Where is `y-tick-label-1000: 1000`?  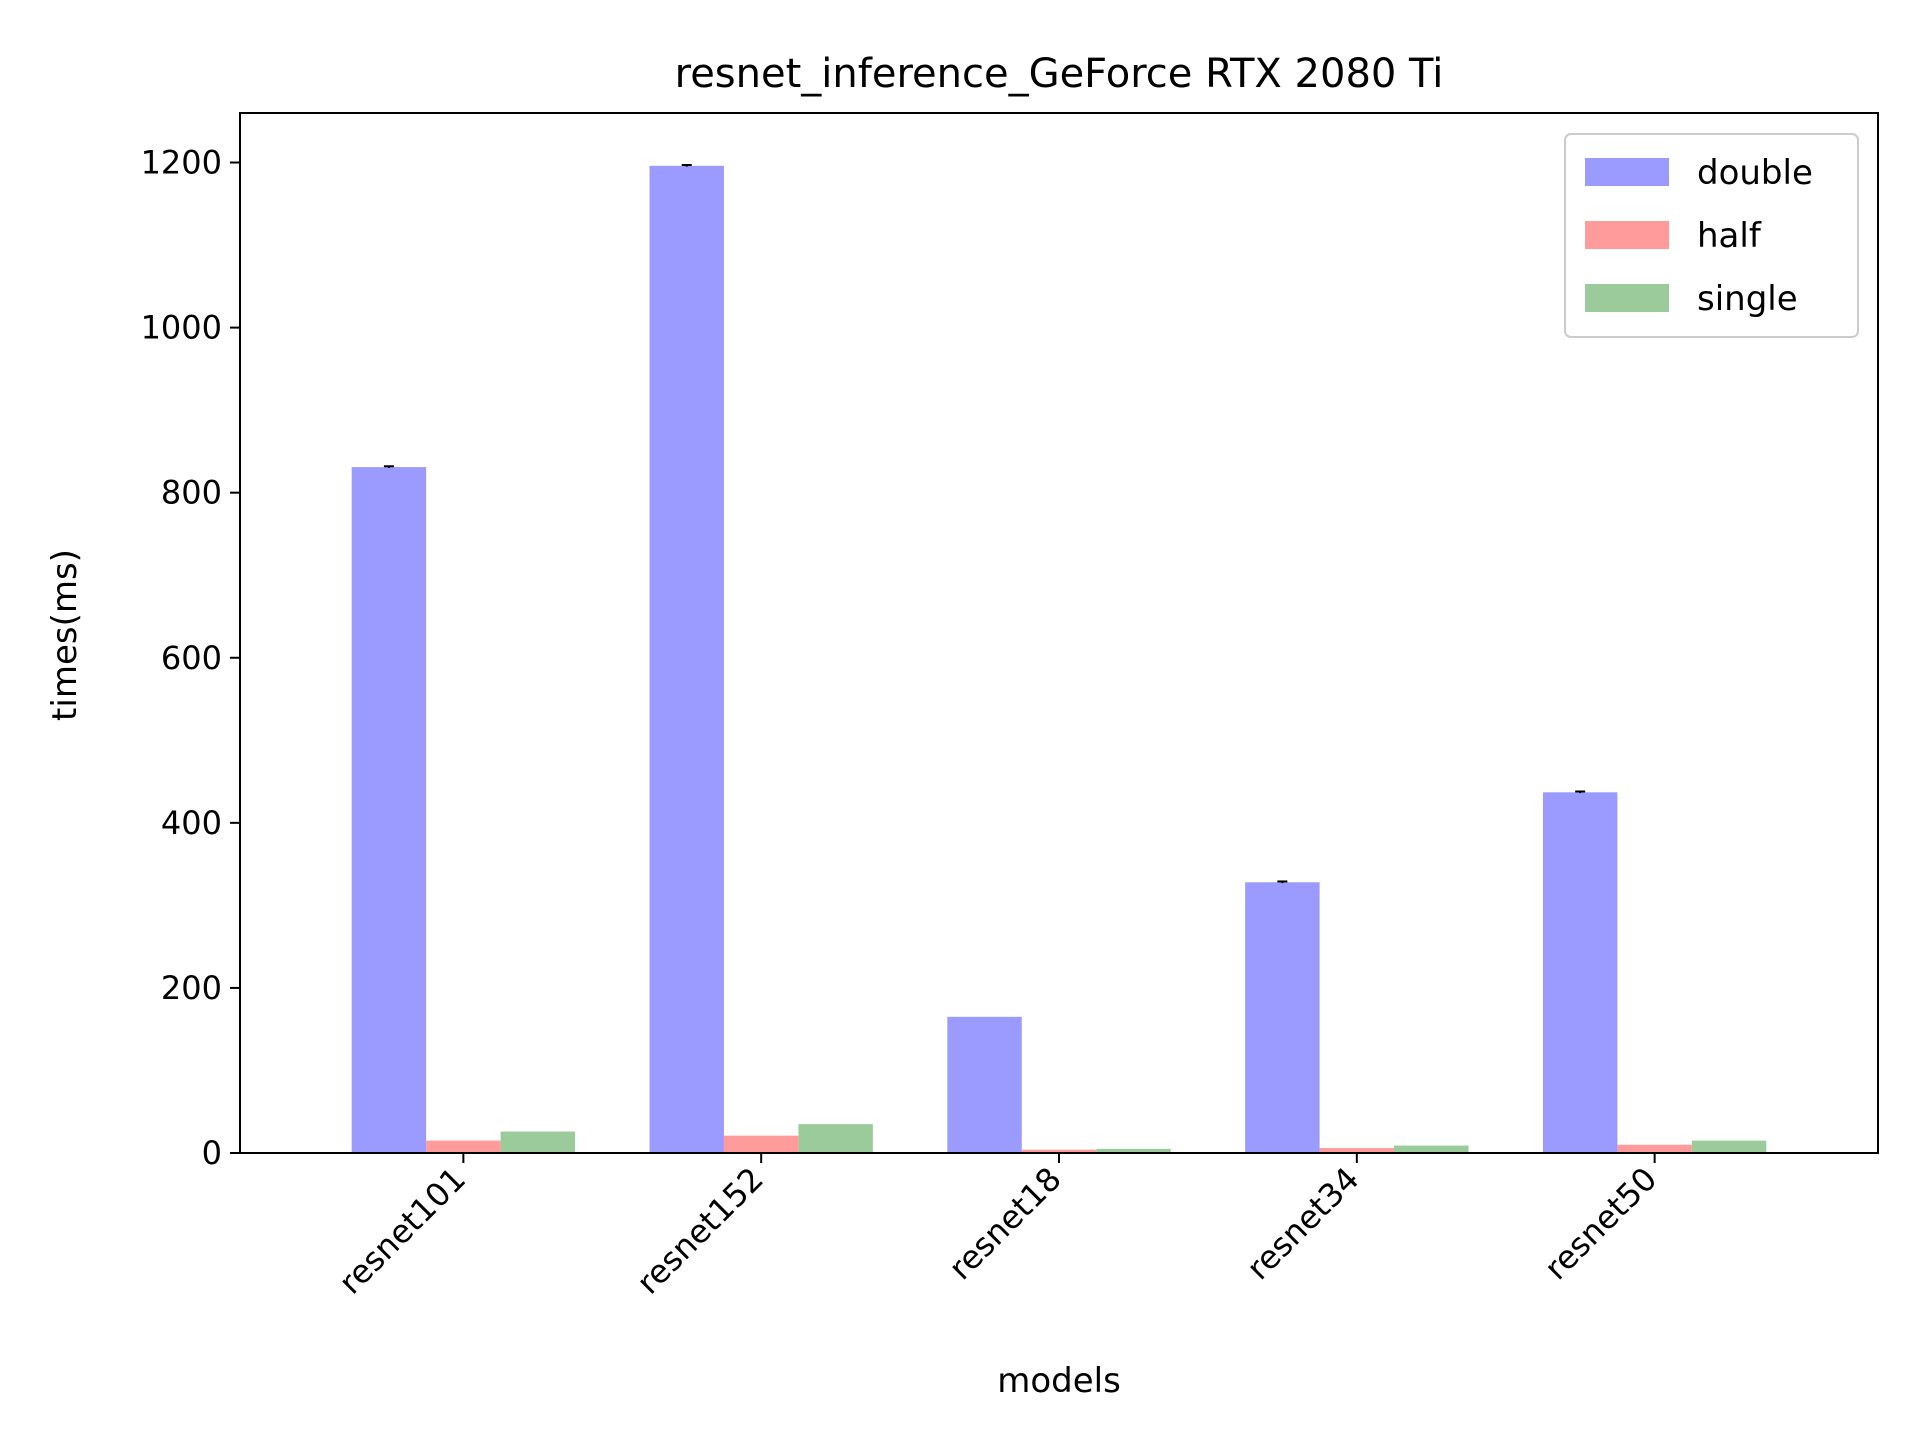
y-tick-label-1000: 1000 is located at coordinates (181, 328).